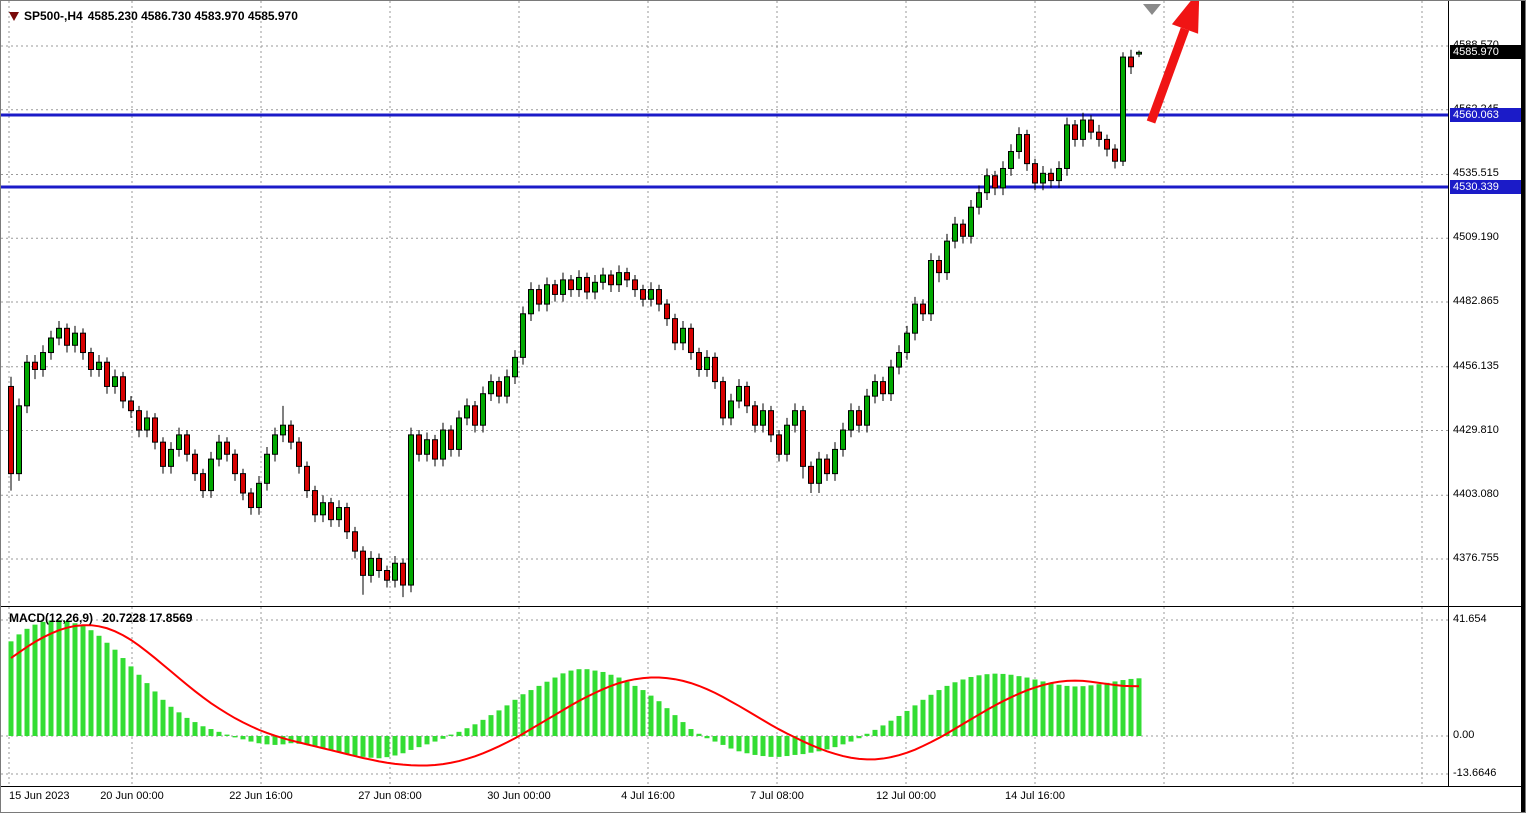 The width and height of the screenshot is (1526, 813). Describe the element at coordinates (1476, 494) in the screenshot. I see `price-axis-label: 4403.080` at that location.